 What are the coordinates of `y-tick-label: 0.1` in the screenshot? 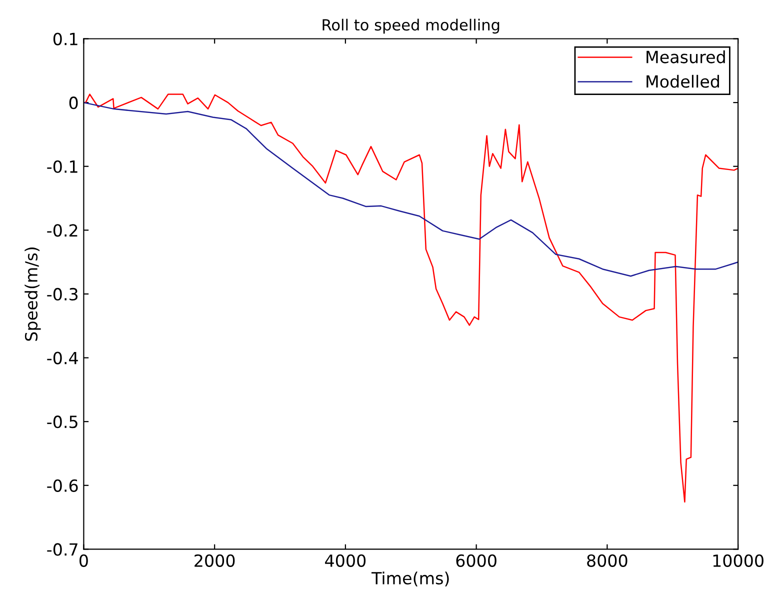 It's located at (65, 39).